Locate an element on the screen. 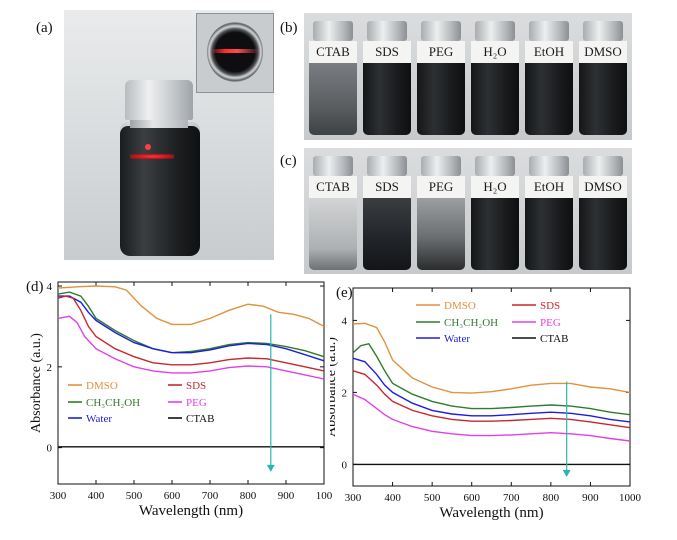  vial-c-3: PEG is located at coordinates (441, 213).